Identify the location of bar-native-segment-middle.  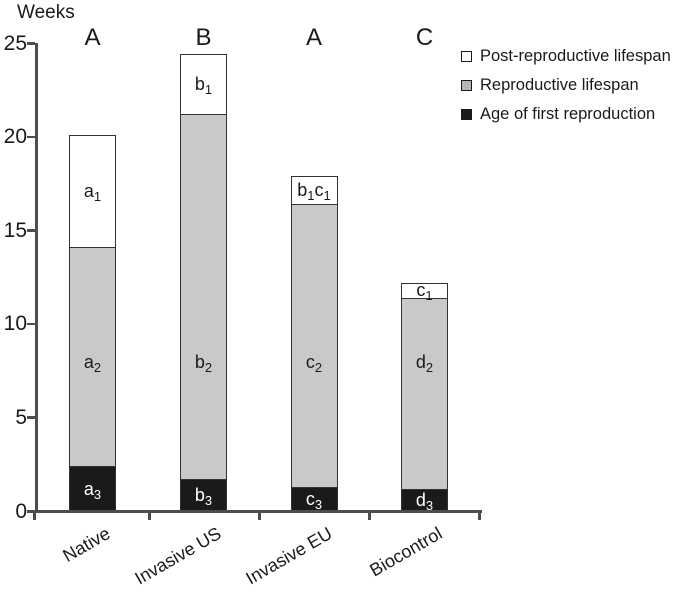
(92, 357).